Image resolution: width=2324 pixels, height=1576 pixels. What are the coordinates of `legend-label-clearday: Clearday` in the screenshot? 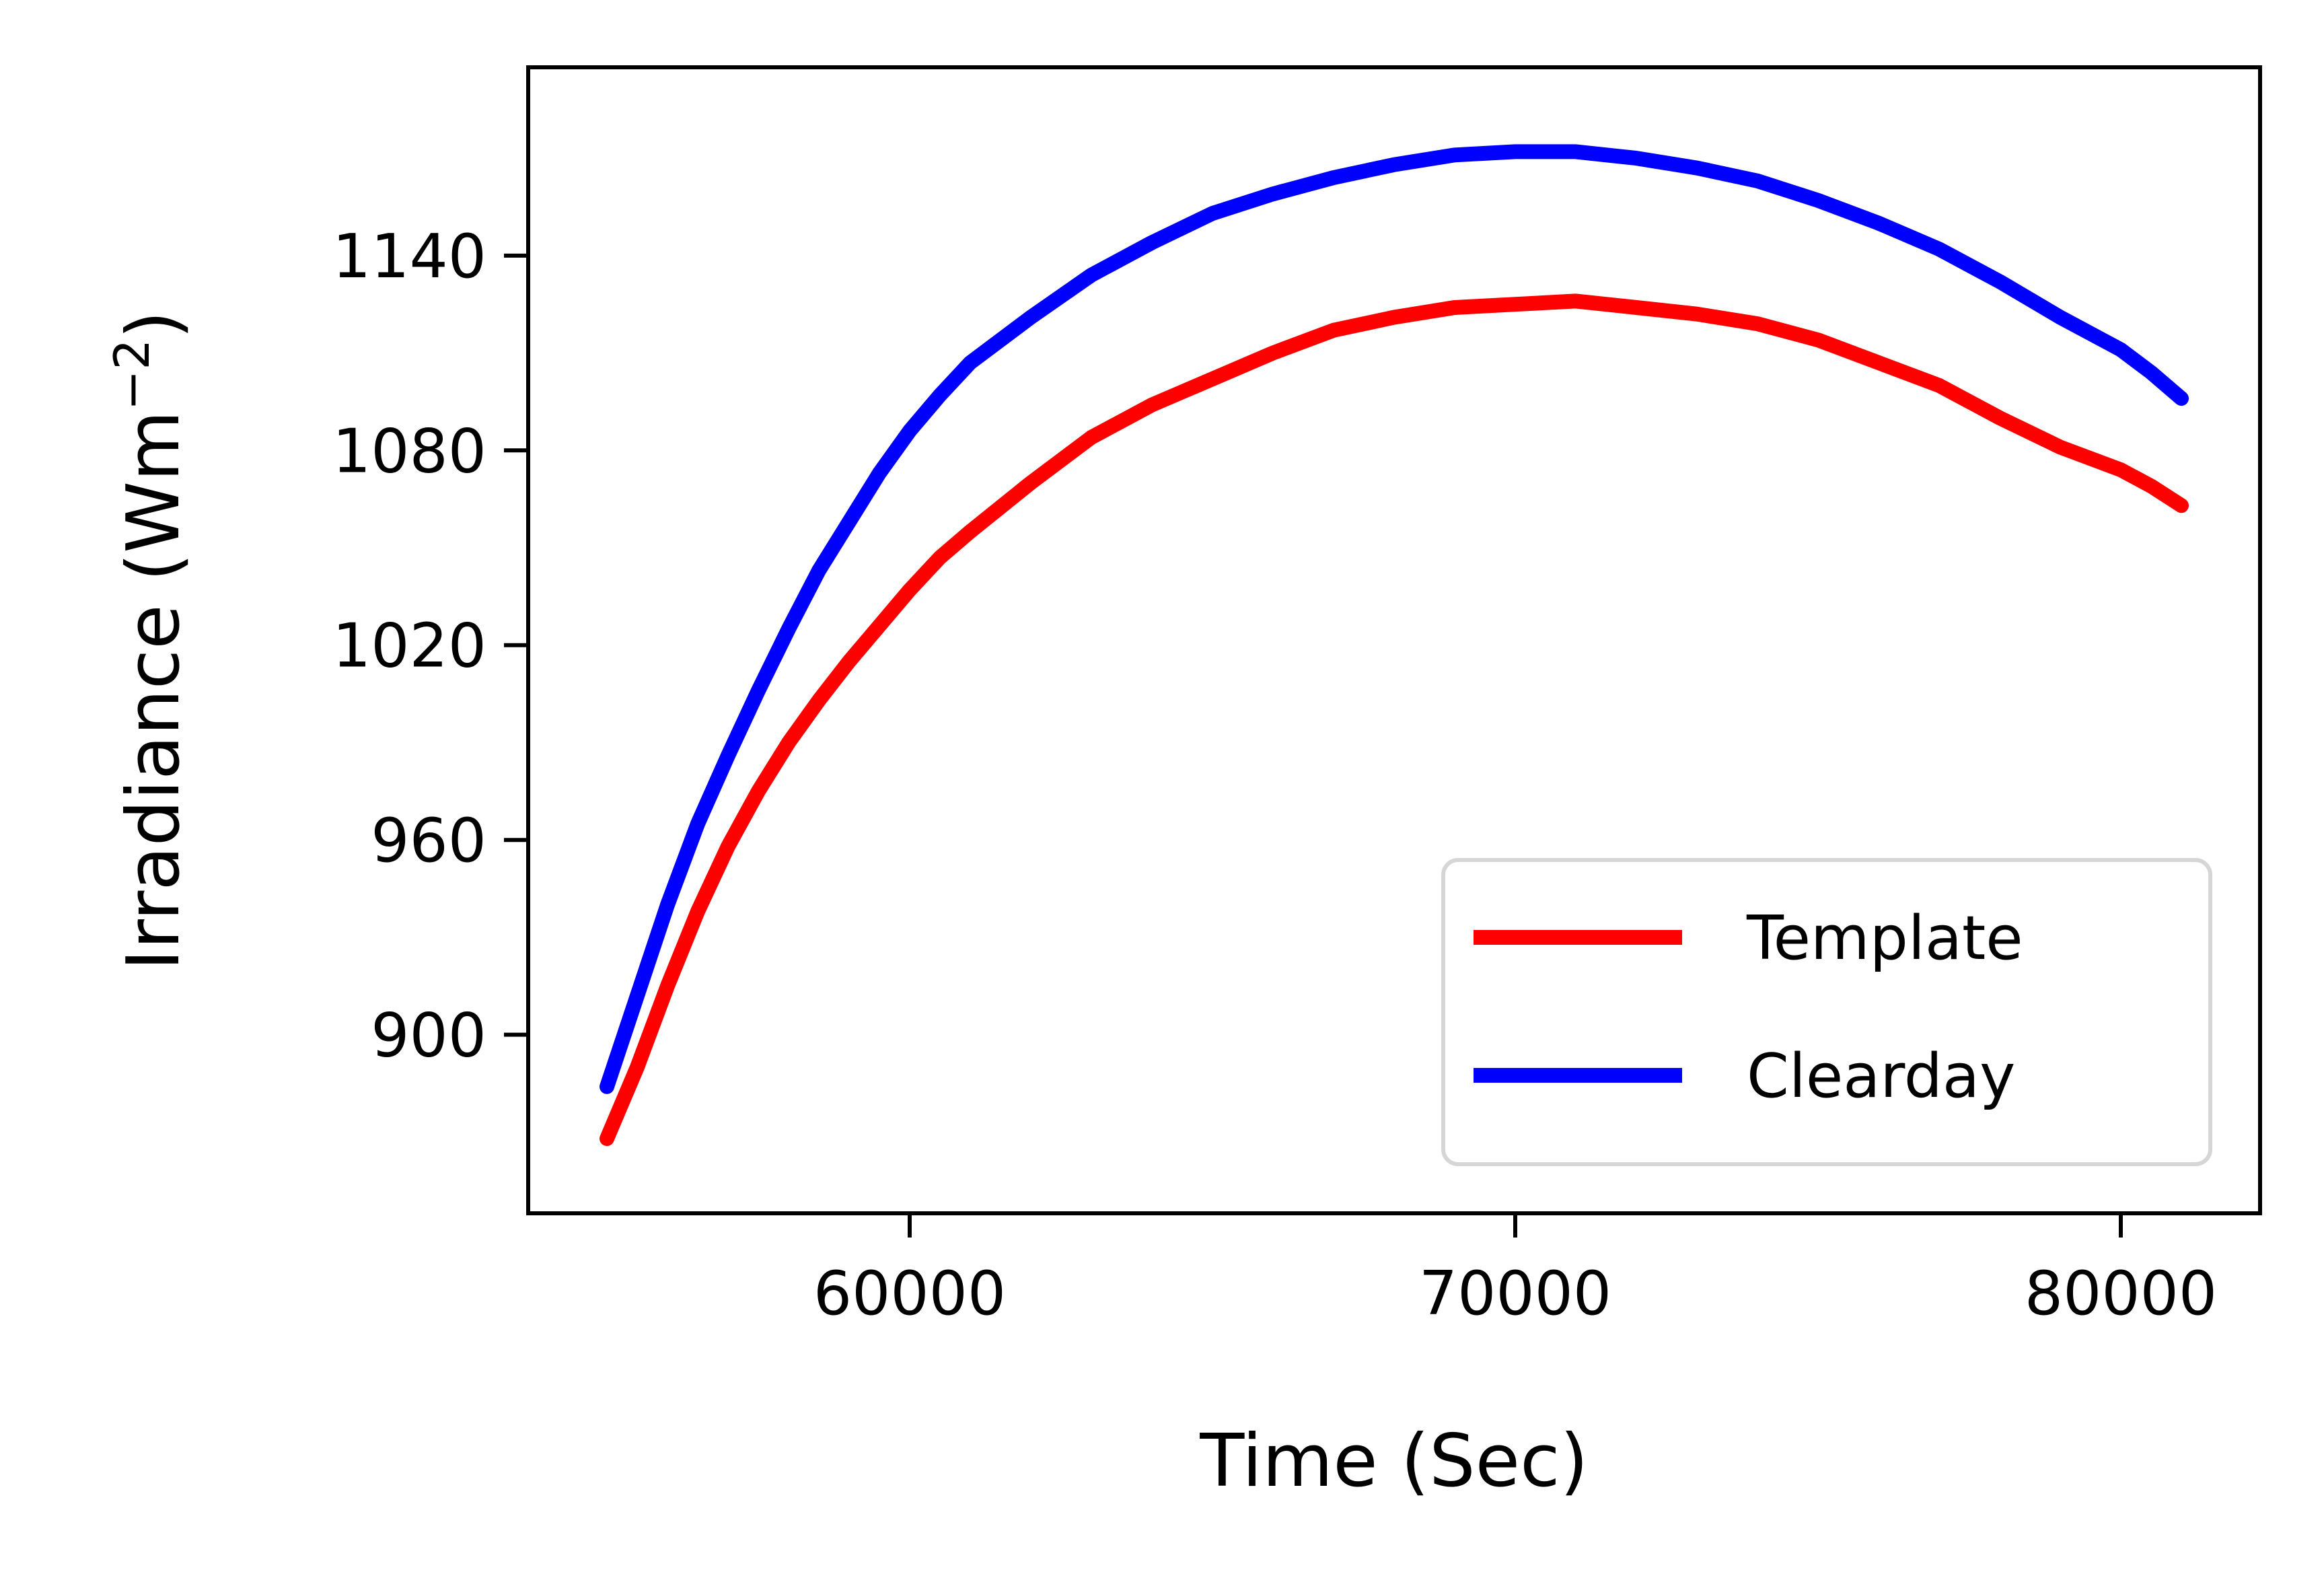 It's located at (1881, 1076).